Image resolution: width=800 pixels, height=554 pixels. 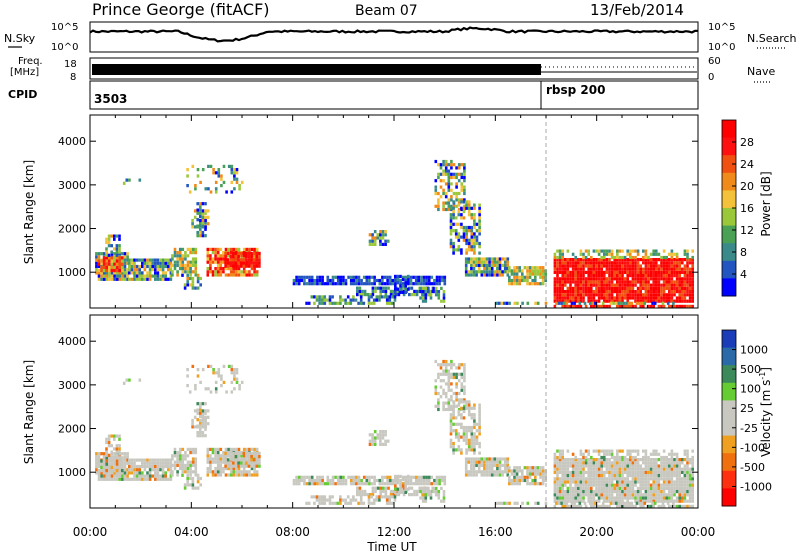 What do you see at coordinates (24, 72) in the screenshot?
I see `freq-unit: [MHz]` at bounding box center [24, 72].